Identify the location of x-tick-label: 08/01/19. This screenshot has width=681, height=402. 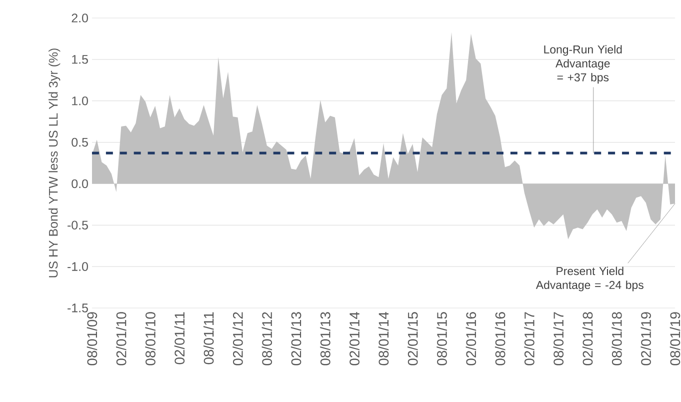
(675, 339).